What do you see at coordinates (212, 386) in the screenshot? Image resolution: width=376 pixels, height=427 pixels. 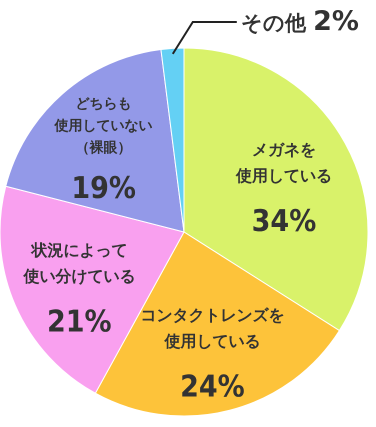 I see `data-label: 24%` at bounding box center [212, 386].